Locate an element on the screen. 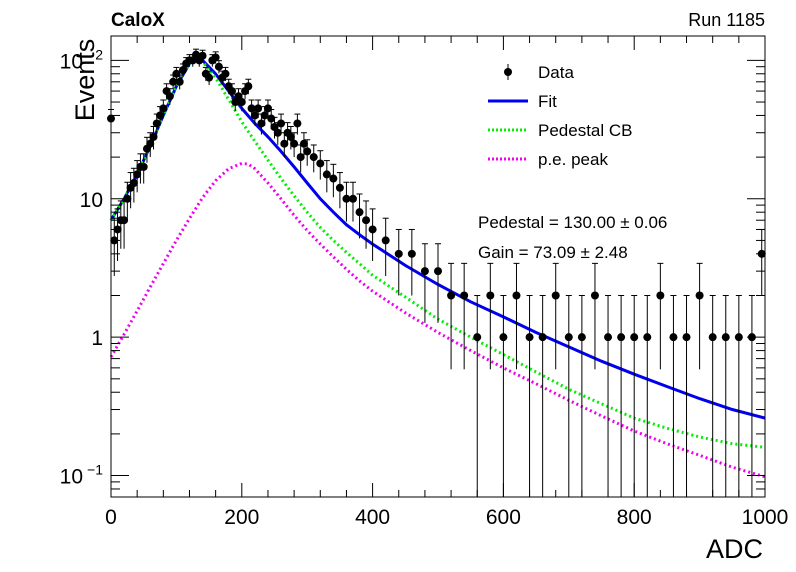 The image size is (796, 572). x-tick-label: 600 is located at coordinates (503, 517).